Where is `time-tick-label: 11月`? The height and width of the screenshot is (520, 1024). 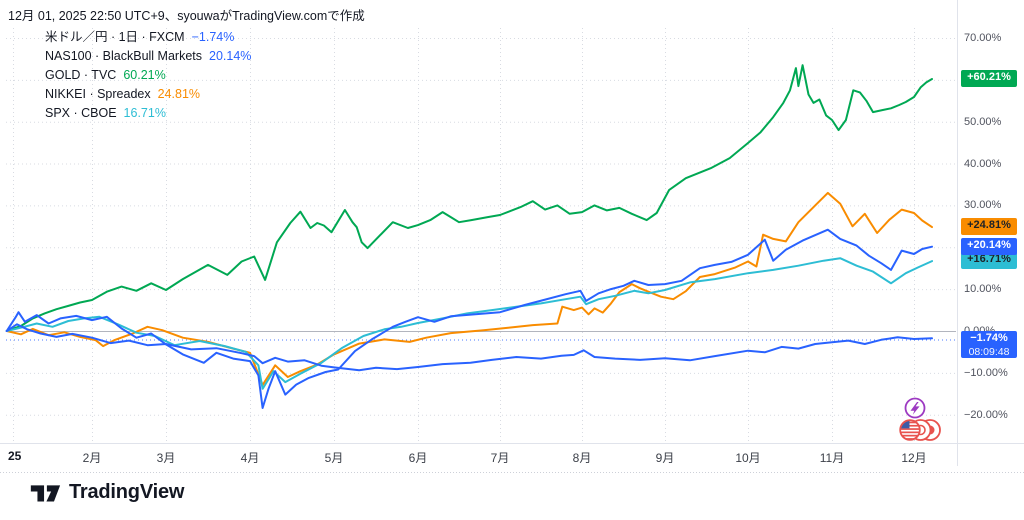
time-tick-label: 11月 is located at coordinates (832, 458).